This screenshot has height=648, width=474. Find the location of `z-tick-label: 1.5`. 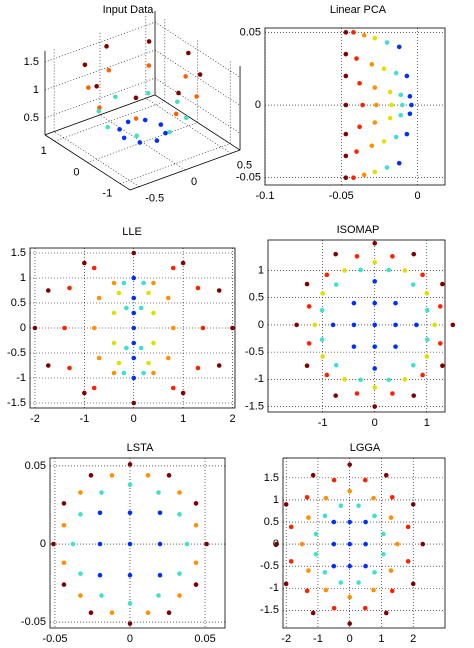

z-tick-label: 1.5 is located at coordinates (31, 62).